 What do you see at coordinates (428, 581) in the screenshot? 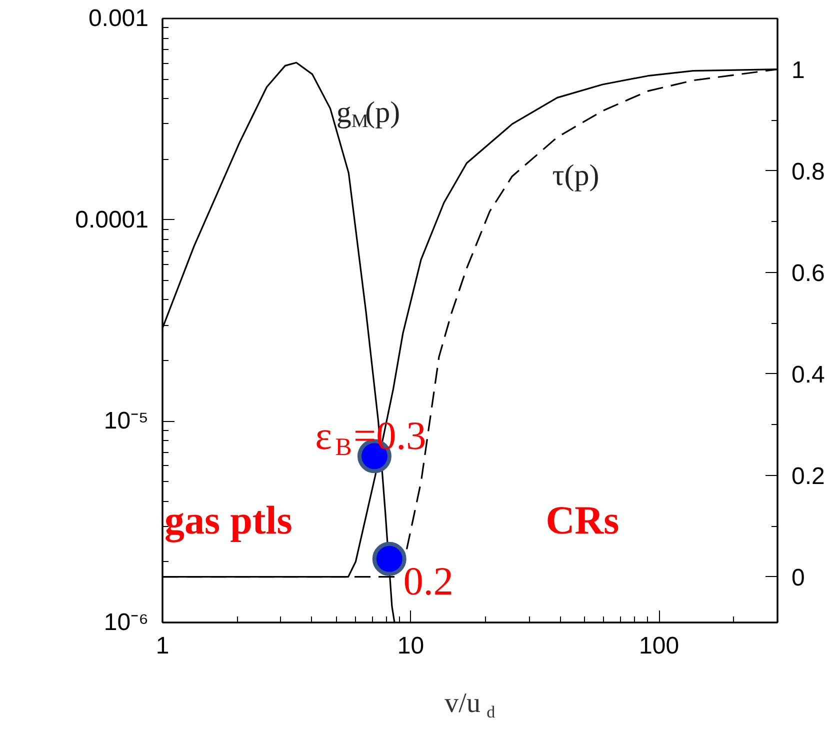
I see `annotation: 0.2` at bounding box center [428, 581].